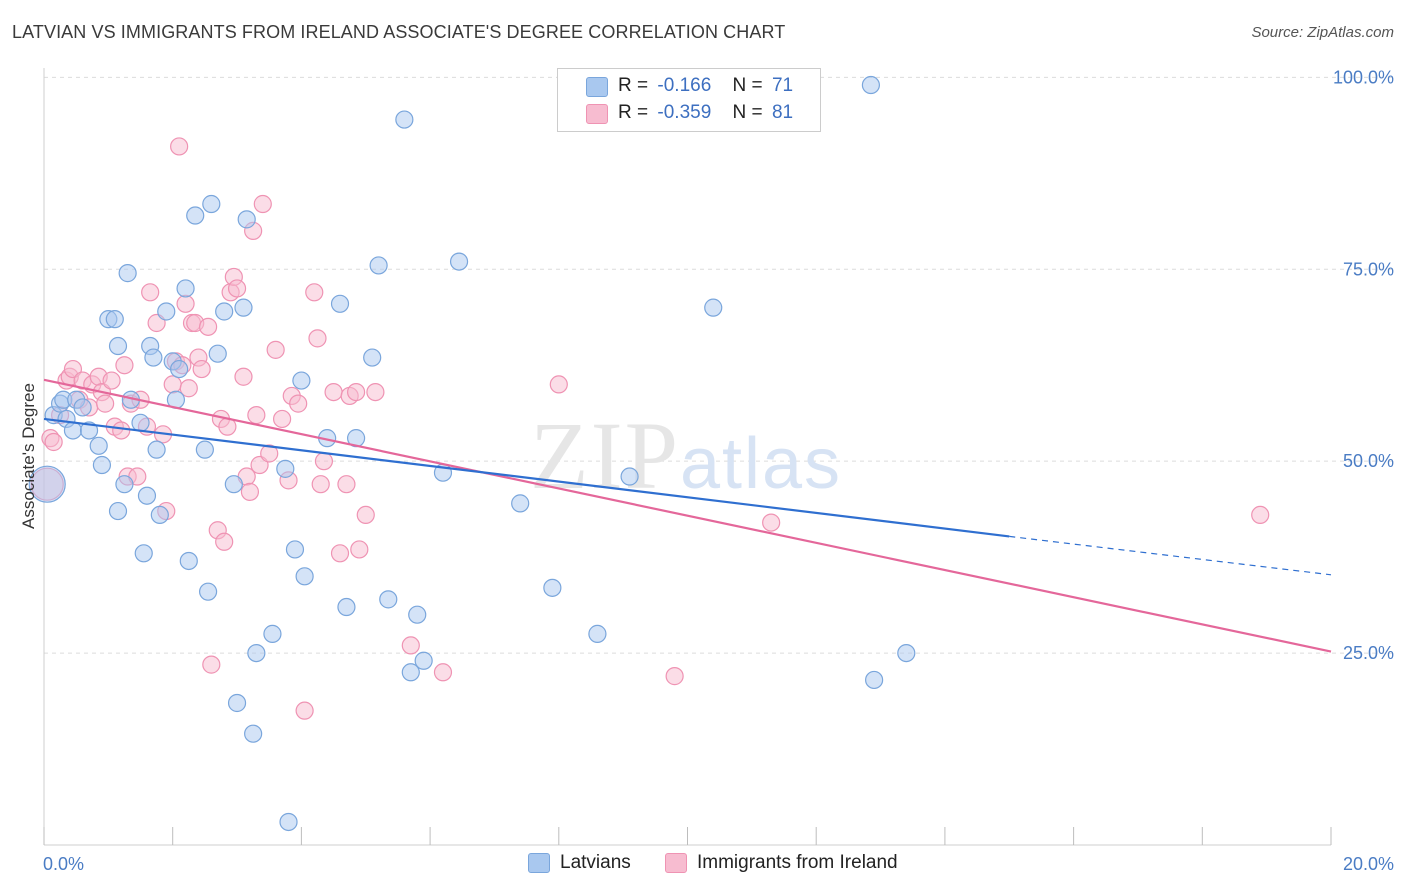  Describe the element at coordinates (1322, 32) in the screenshot. I see `source-label: Source: ZipAtlas.com` at that location.